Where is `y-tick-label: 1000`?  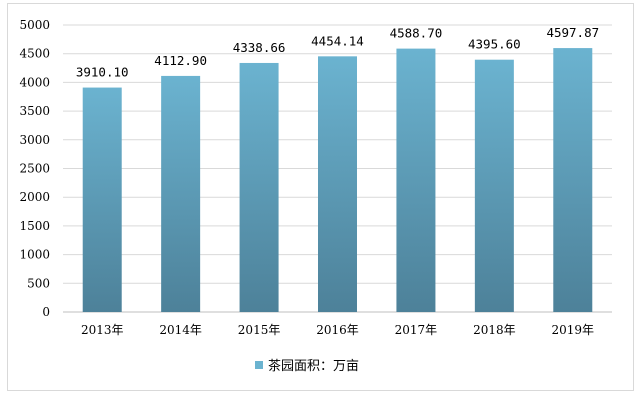 y-tick-label: 1000 is located at coordinates (34, 255).